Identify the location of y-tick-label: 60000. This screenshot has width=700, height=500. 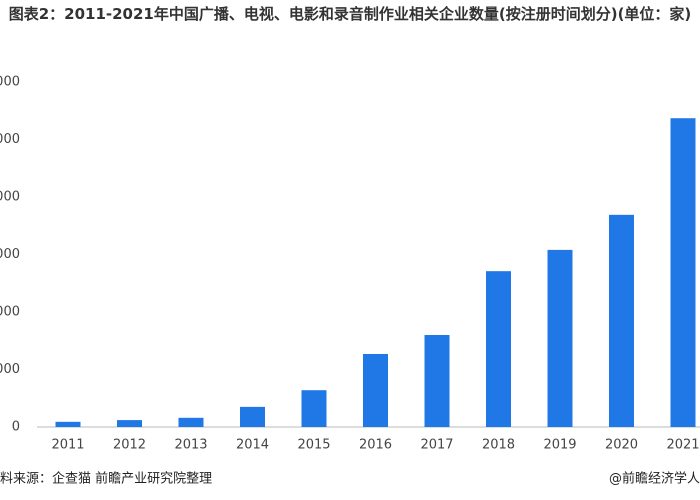
(10, 82).